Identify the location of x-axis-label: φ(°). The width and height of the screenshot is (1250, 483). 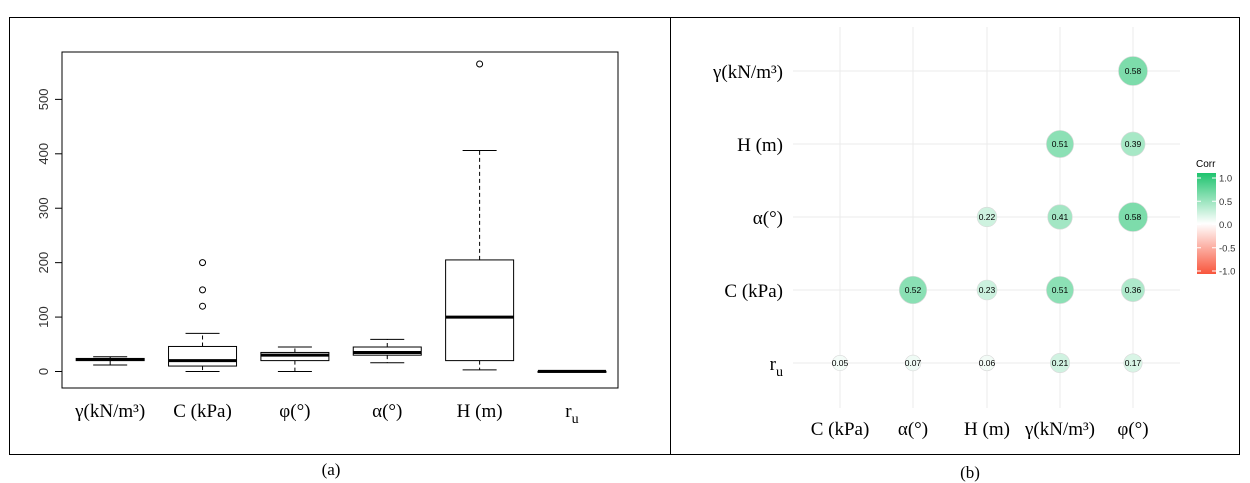
(1132, 429).